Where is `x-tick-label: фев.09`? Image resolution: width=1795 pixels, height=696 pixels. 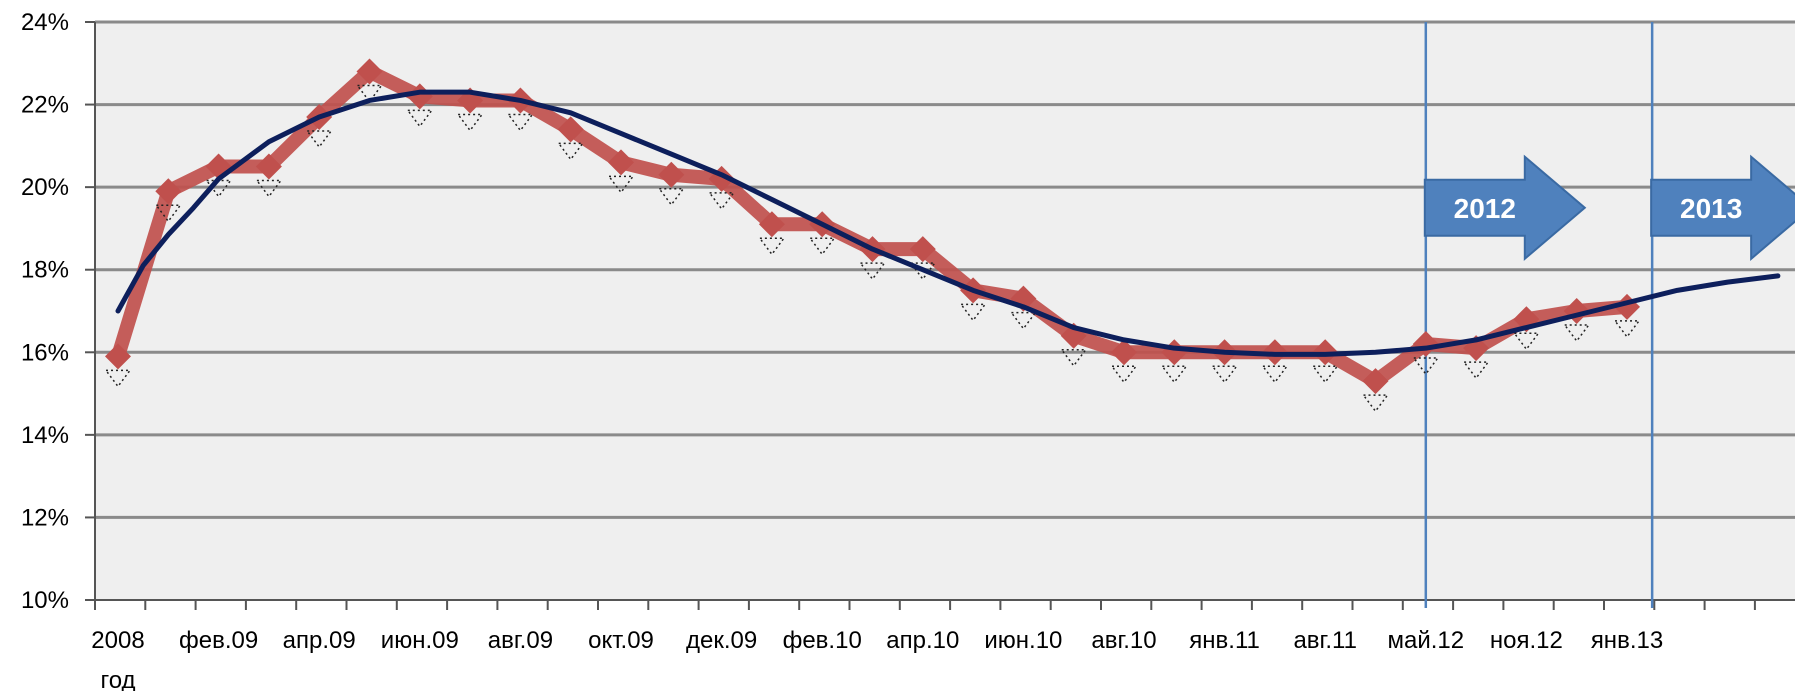 x-tick-label: фев.09 is located at coordinates (218, 640).